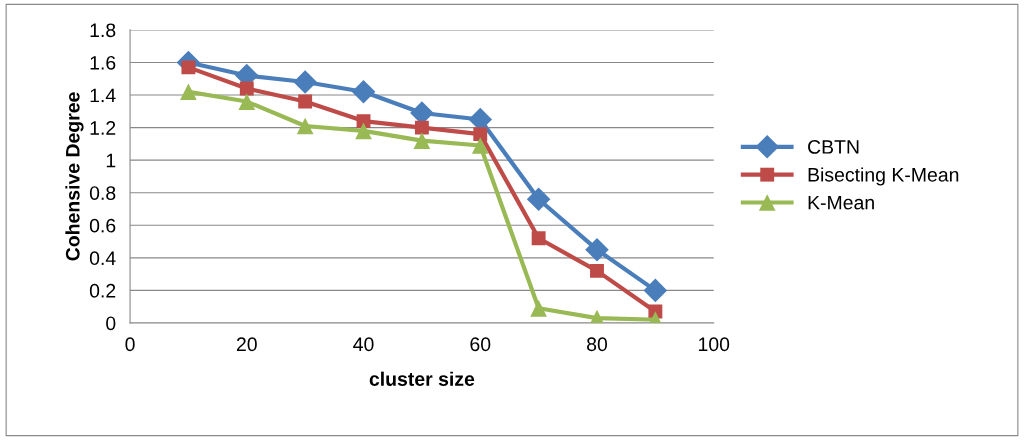 The image size is (1024, 440). I want to click on y-tick-label: 0.4, so click(102, 258).